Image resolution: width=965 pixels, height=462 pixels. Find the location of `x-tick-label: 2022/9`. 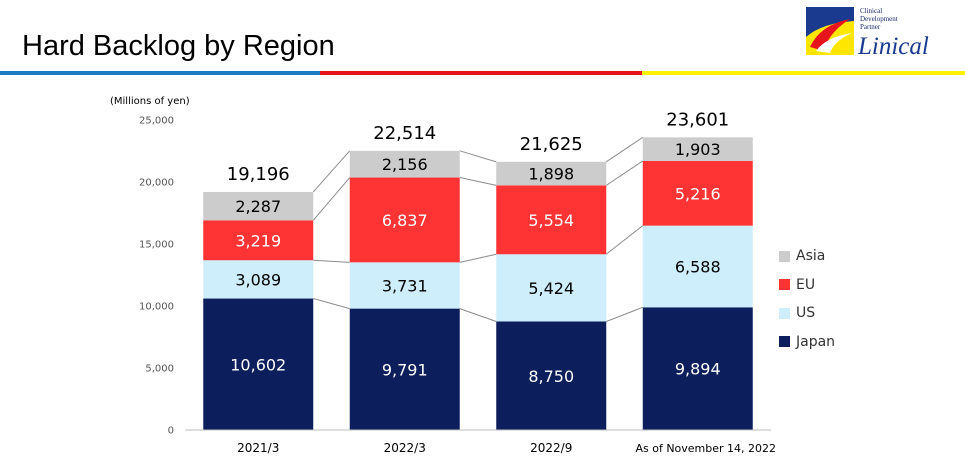

x-tick-label: 2022/9 is located at coordinates (551, 448).